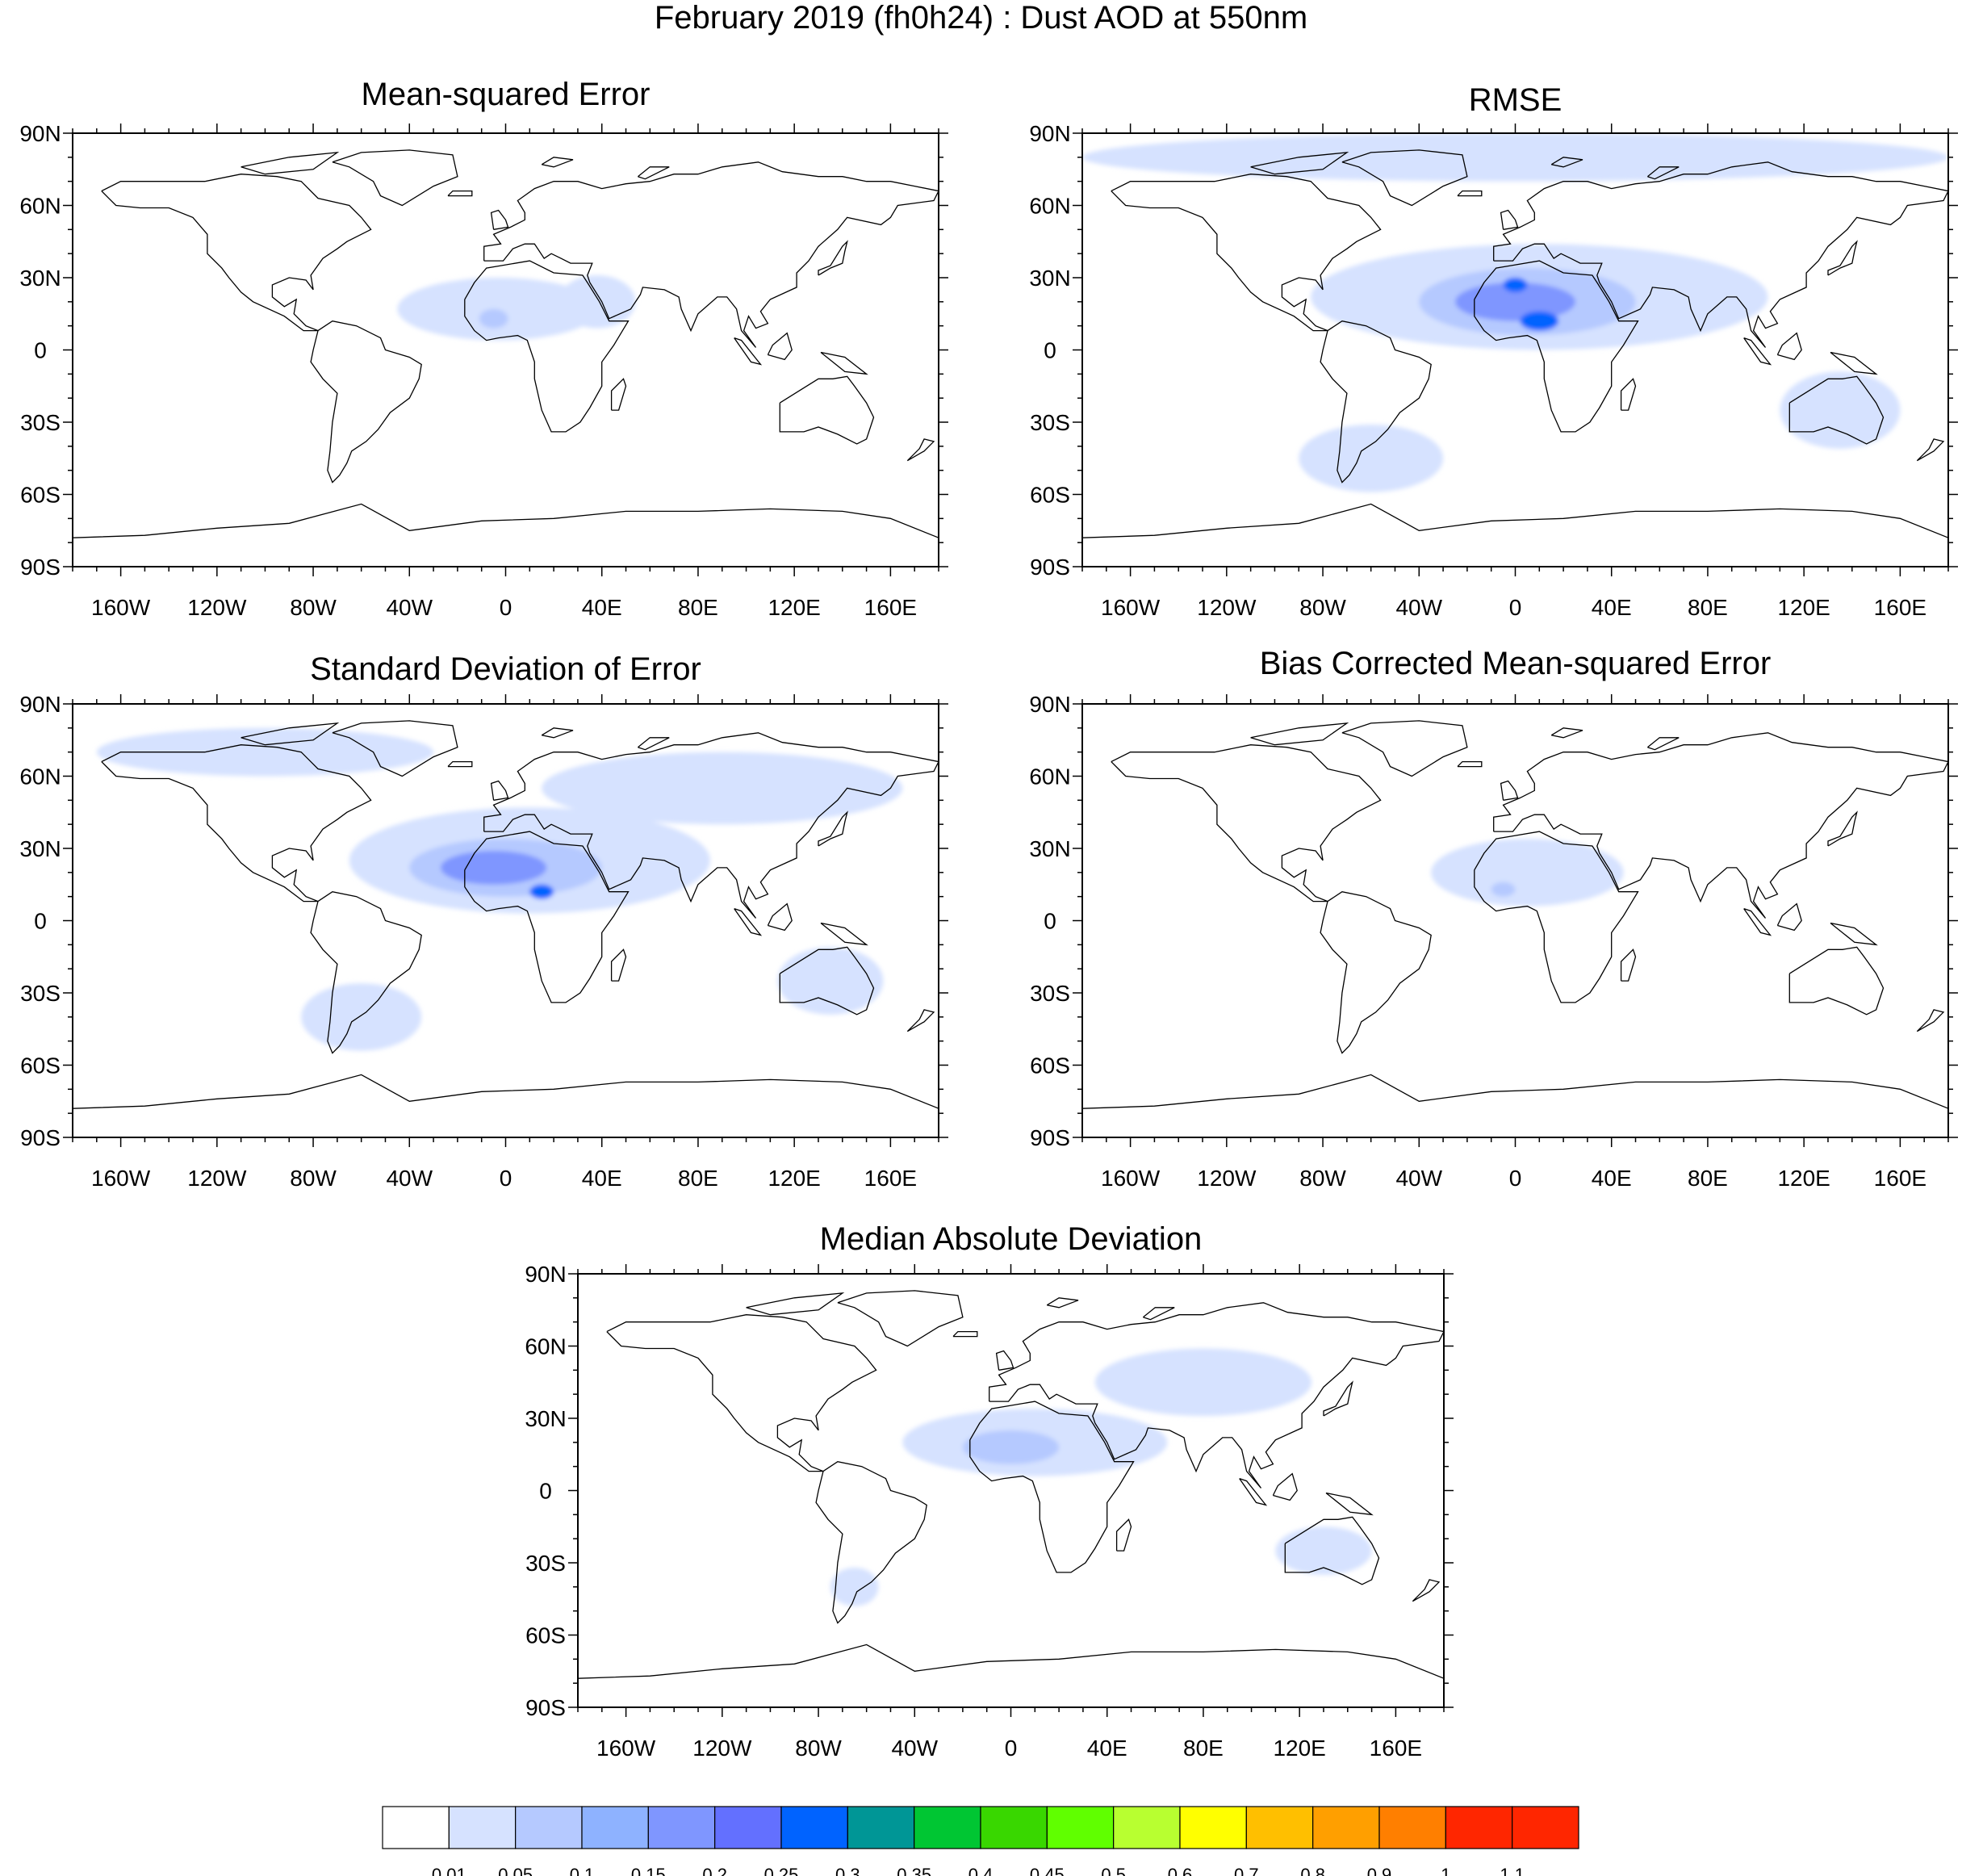 The height and width of the screenshot is (1876, 1962). I want to click on colorbar-label: 0.1, so click(582, 1870).